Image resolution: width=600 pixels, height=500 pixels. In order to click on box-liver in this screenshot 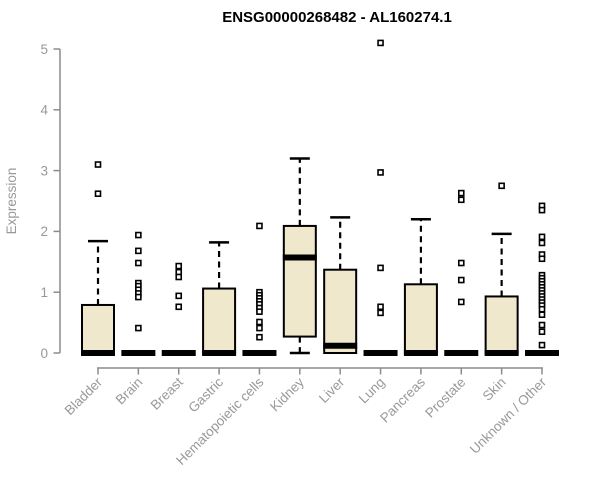, I will do `click(340, 285)`.